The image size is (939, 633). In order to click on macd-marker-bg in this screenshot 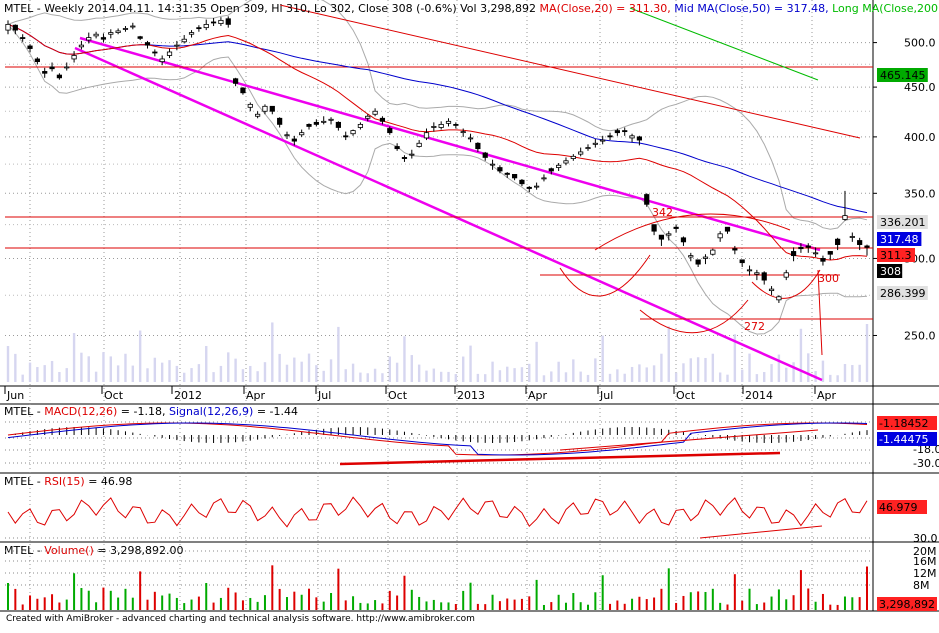, I will do `click(907, 423)`.